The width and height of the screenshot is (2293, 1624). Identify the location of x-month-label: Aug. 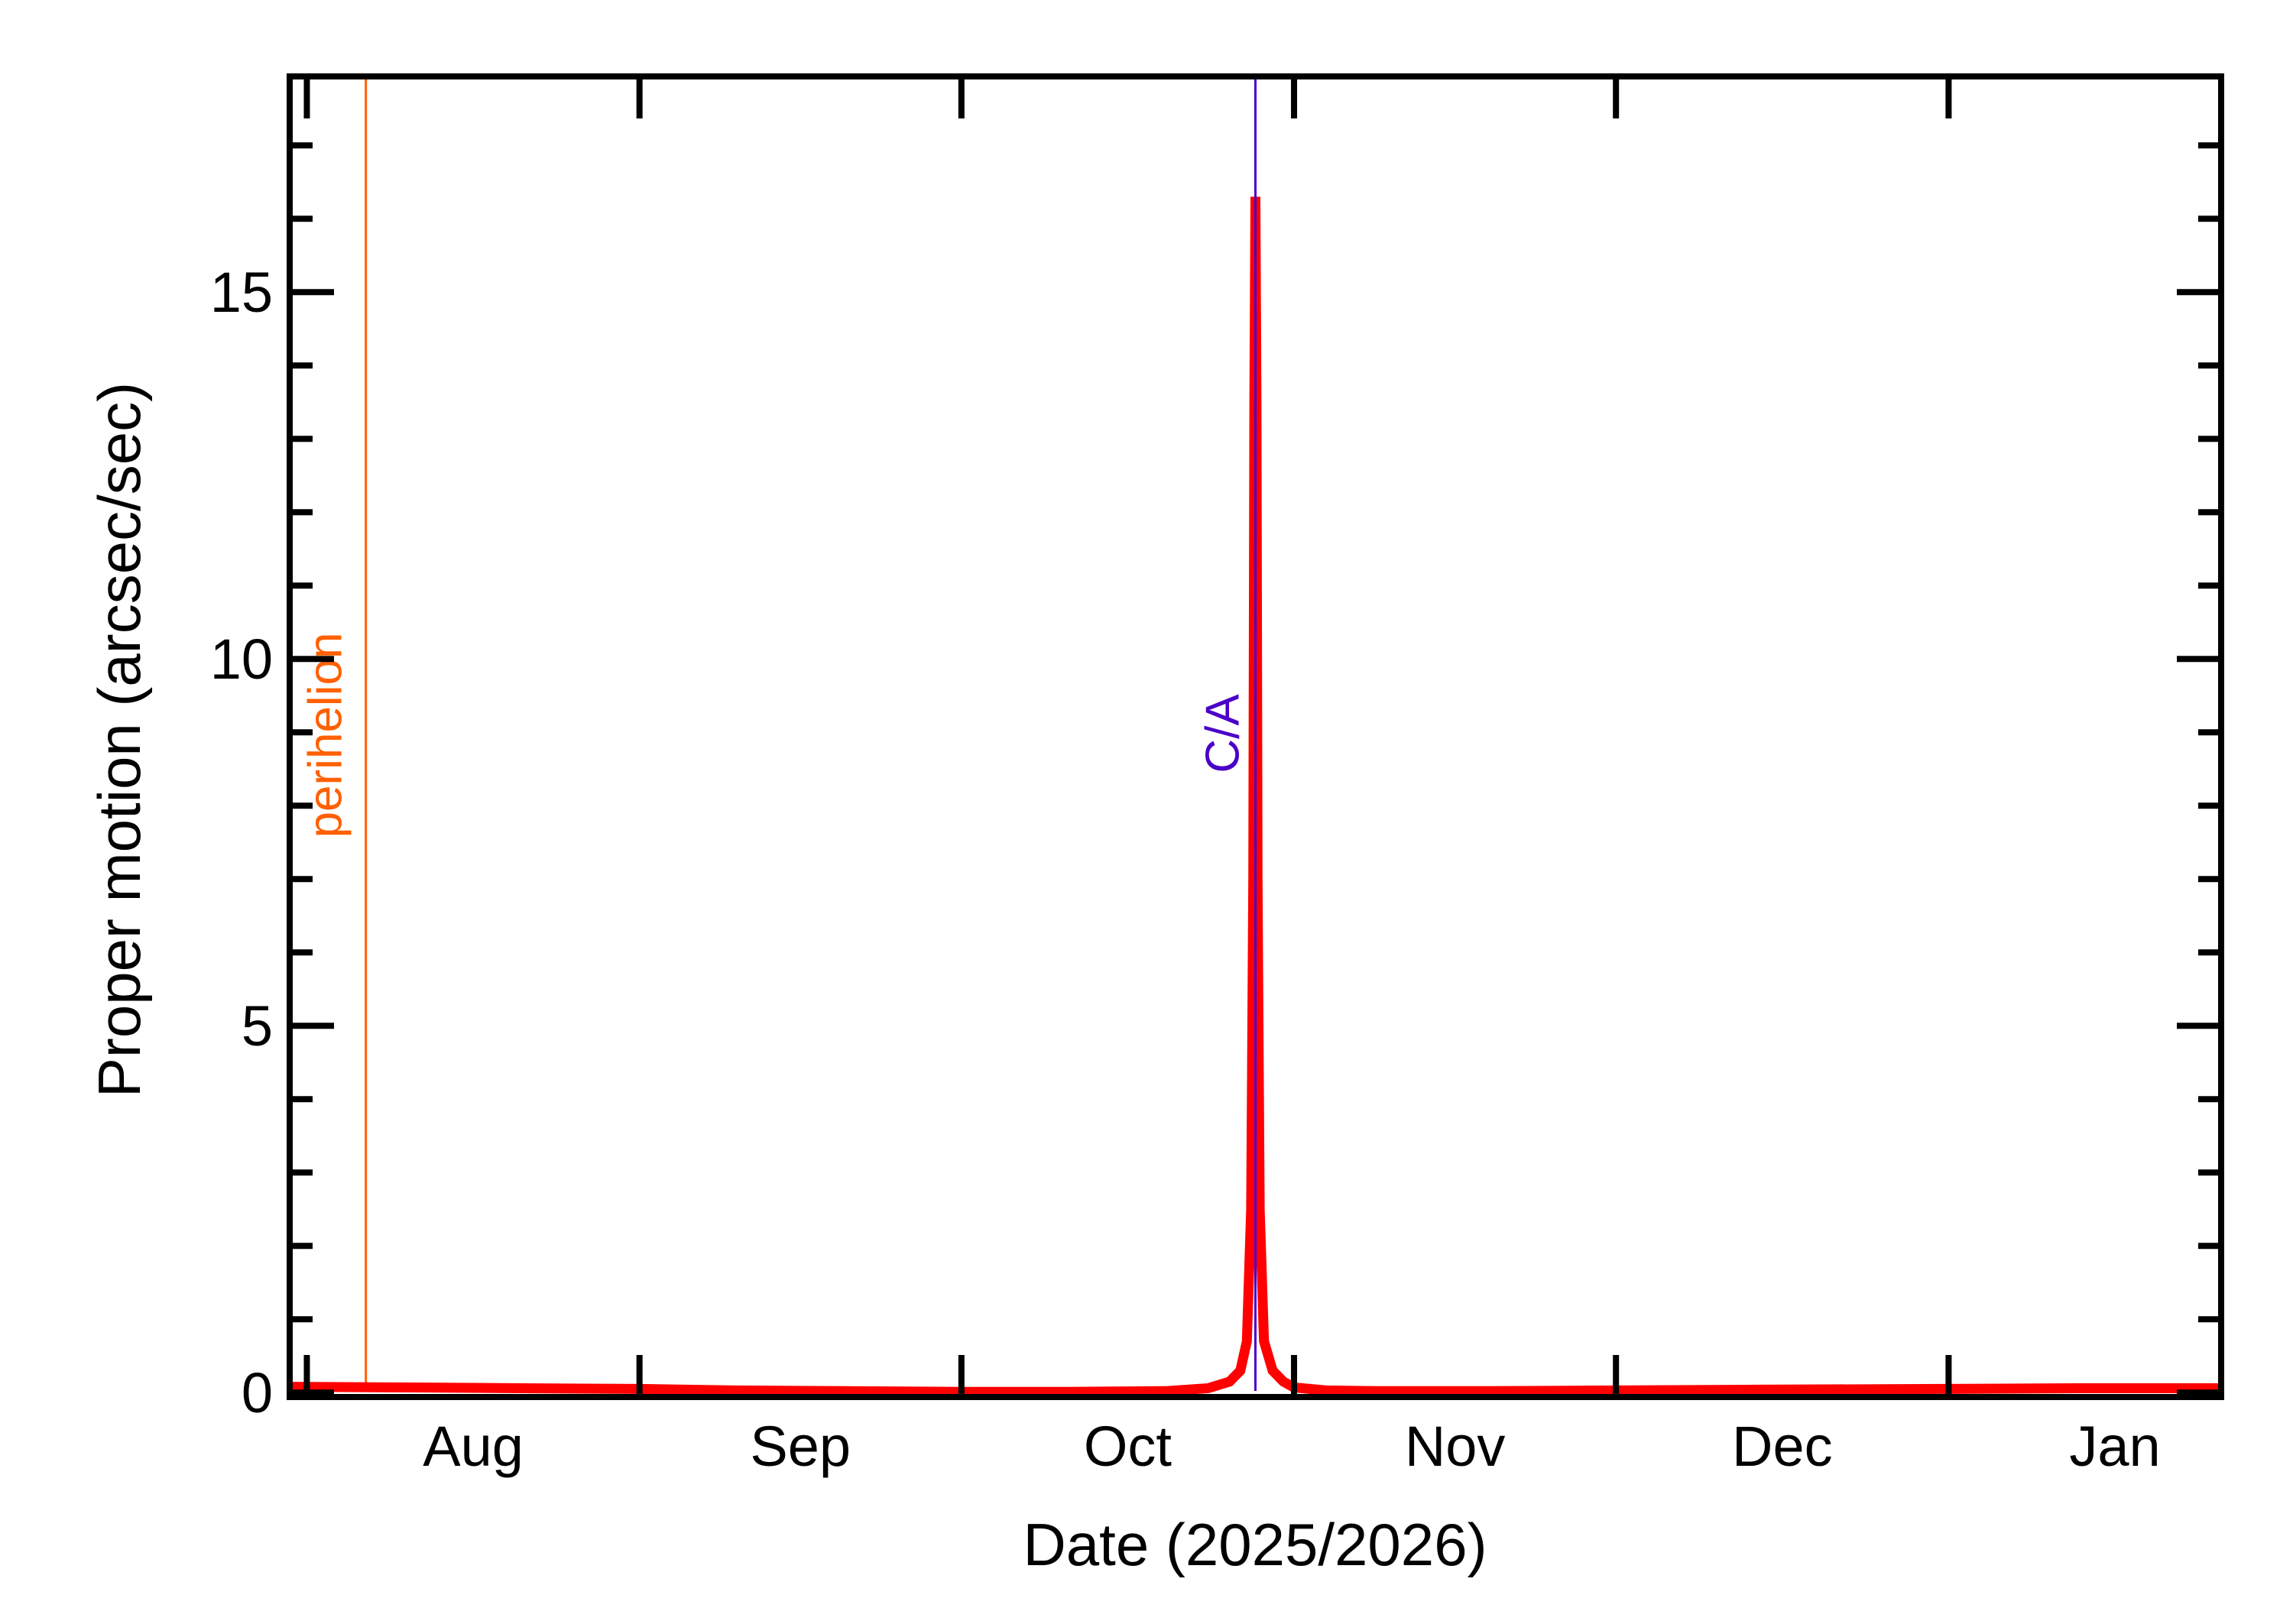
(473, 1446).